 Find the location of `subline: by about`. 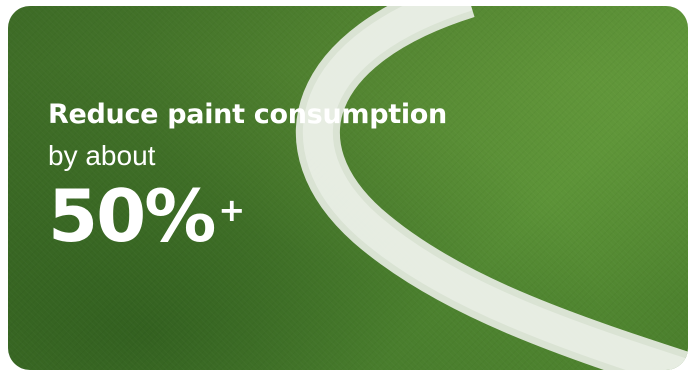

subline: by about is located at coordinates (102, 155).